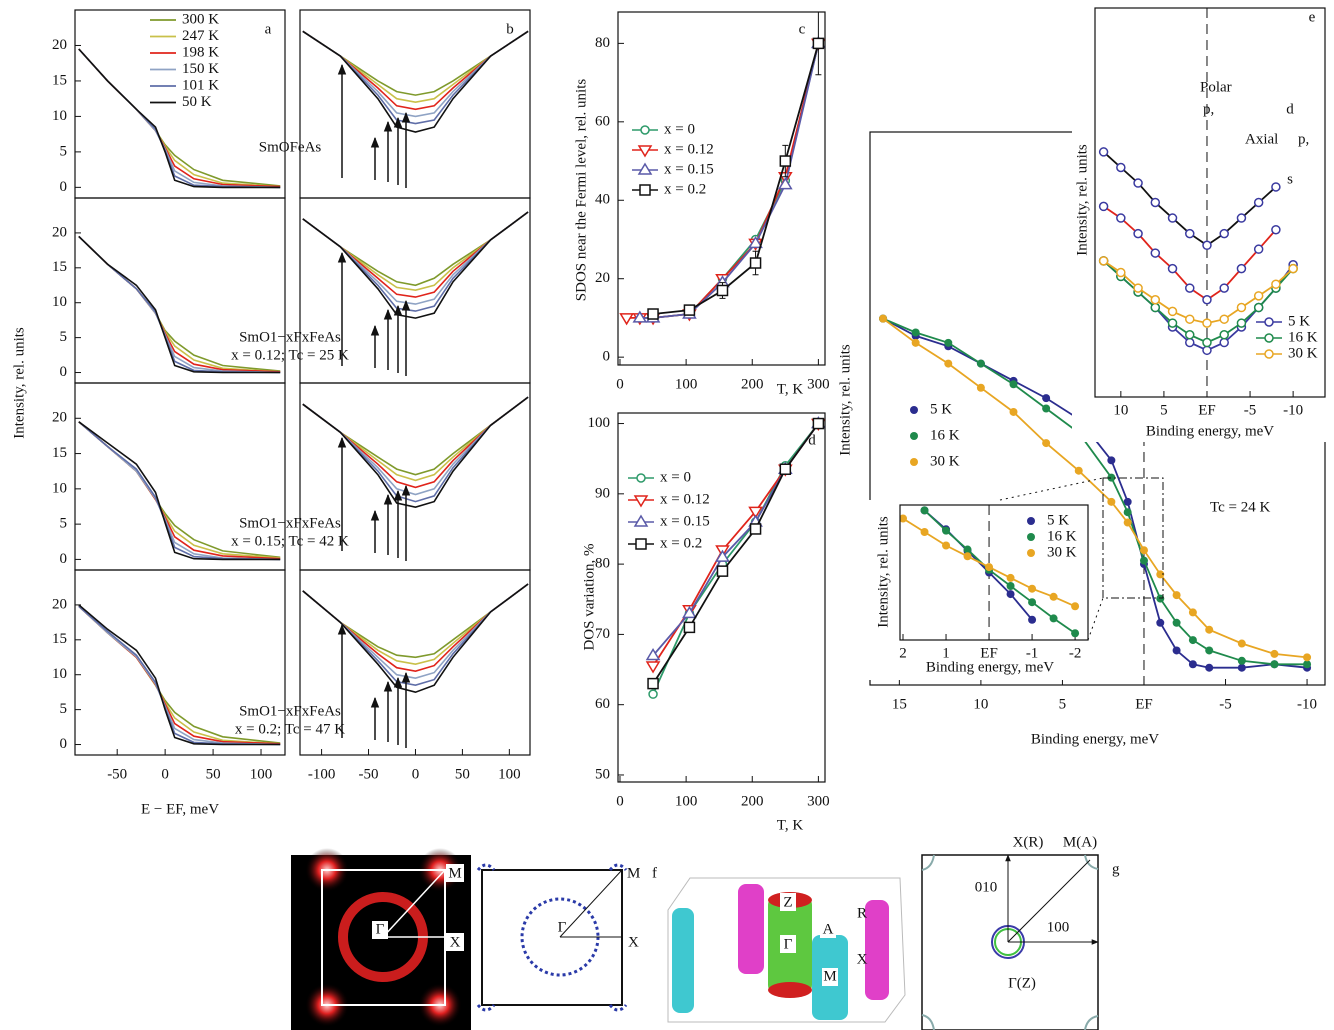 Image resolution: width=1334 pixels, height=1030 pixels. Describe the element at coordinates (752, 384) in the screenshot. I see `x-tick-label: 200` at that location.